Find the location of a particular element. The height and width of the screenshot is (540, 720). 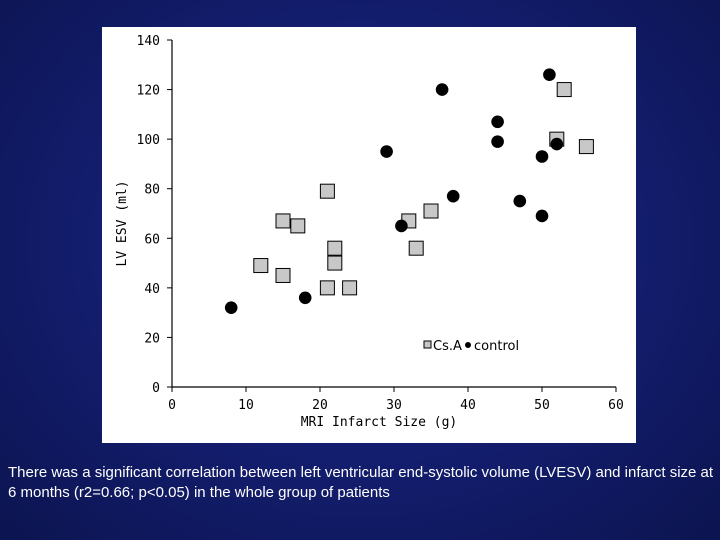

x-tick-label: 60 is located at coordinates (616, 405).